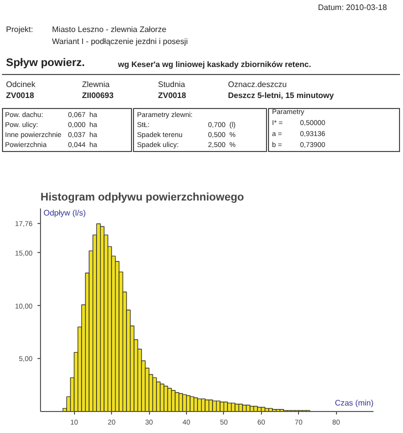 Image resolution: width=403 pixels, height=433 pixels. I want to click on text: Deszcz 5-letni, 15 minutowy, so click(281, 96).